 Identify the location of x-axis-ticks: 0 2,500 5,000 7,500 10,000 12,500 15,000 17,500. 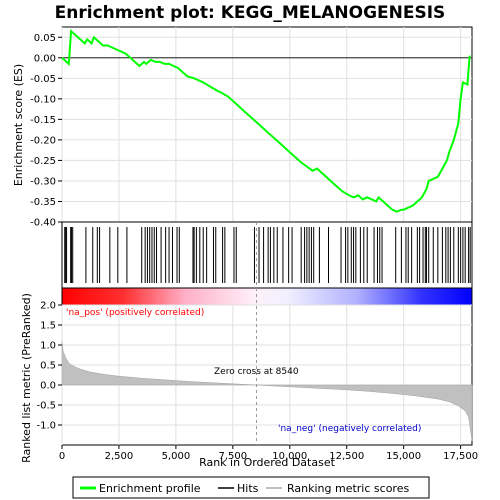
(268, 453).